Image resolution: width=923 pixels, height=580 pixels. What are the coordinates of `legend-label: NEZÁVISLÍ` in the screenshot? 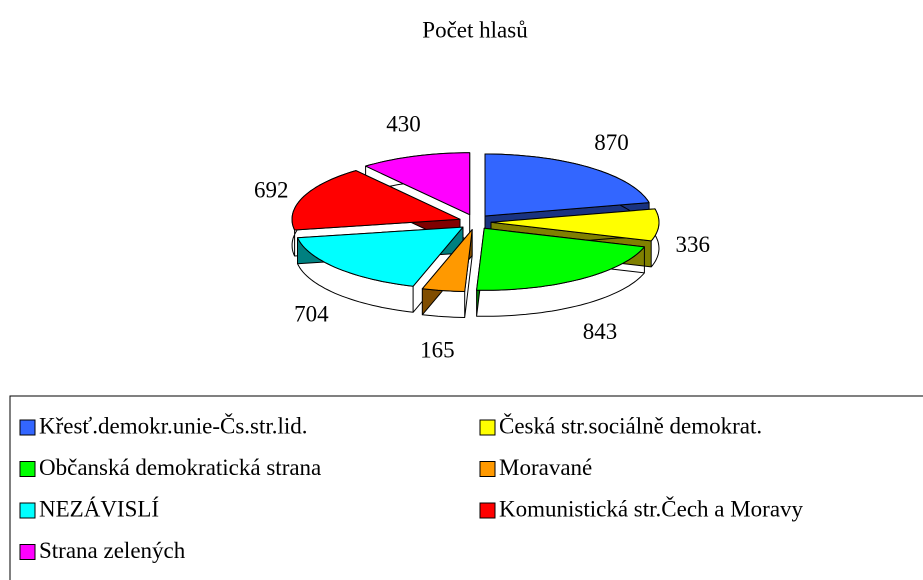 It's located at (99, 508).